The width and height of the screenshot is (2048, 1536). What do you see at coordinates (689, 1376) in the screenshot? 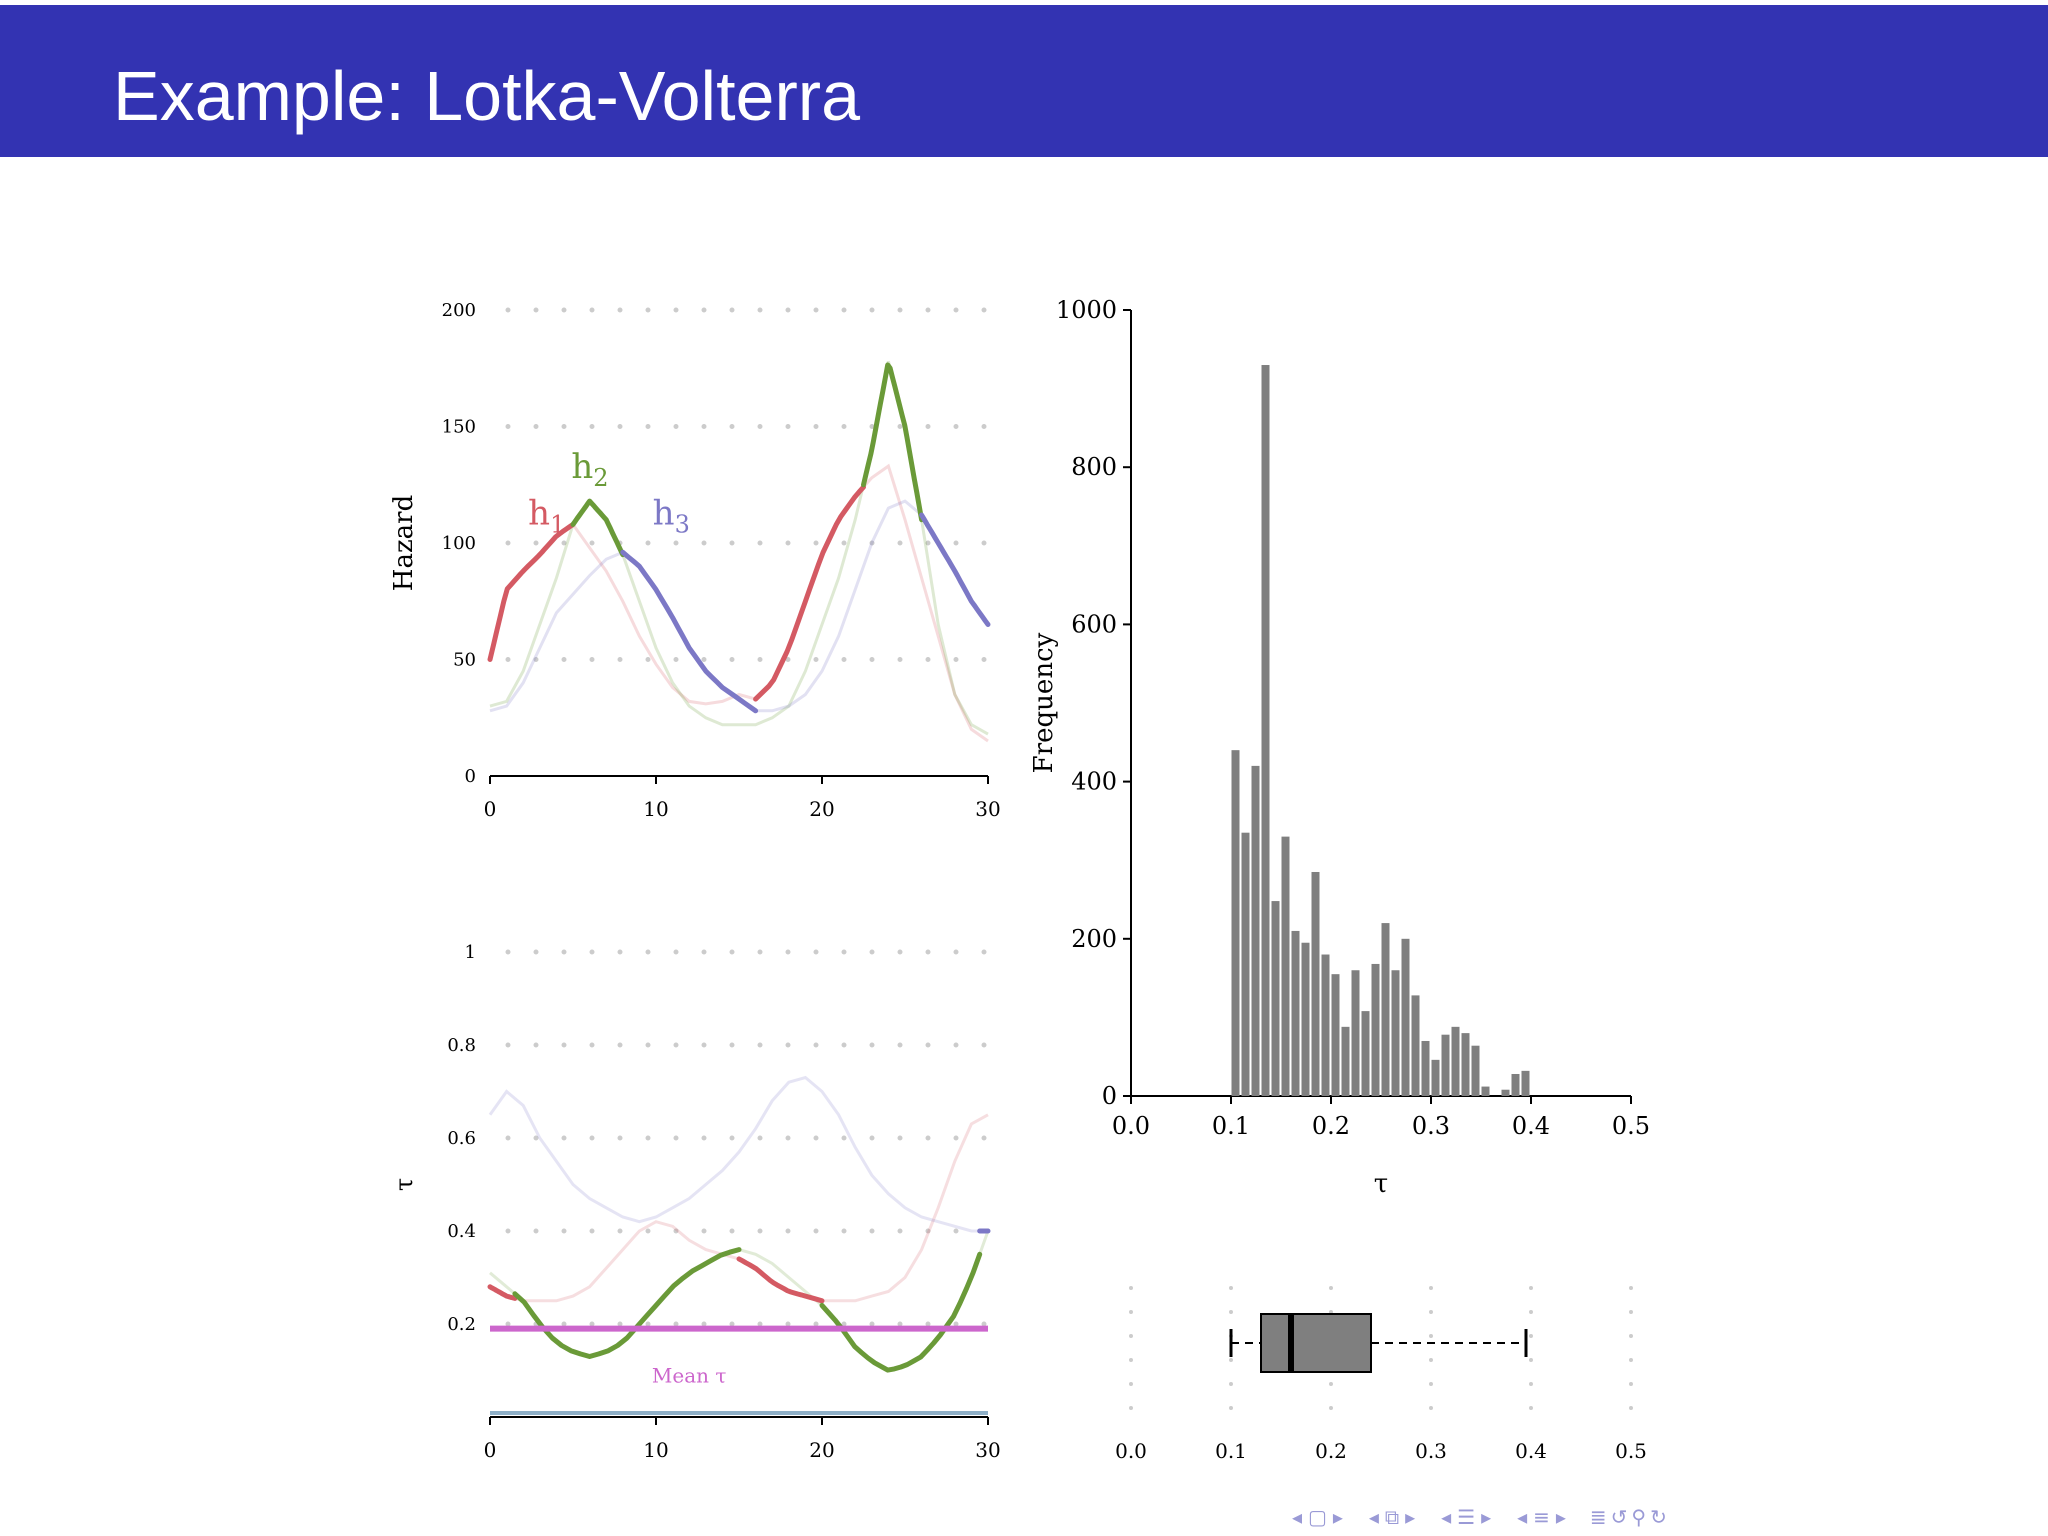
I see `mean-tau-label: Mean τ` at bounding box center [689, 1376].